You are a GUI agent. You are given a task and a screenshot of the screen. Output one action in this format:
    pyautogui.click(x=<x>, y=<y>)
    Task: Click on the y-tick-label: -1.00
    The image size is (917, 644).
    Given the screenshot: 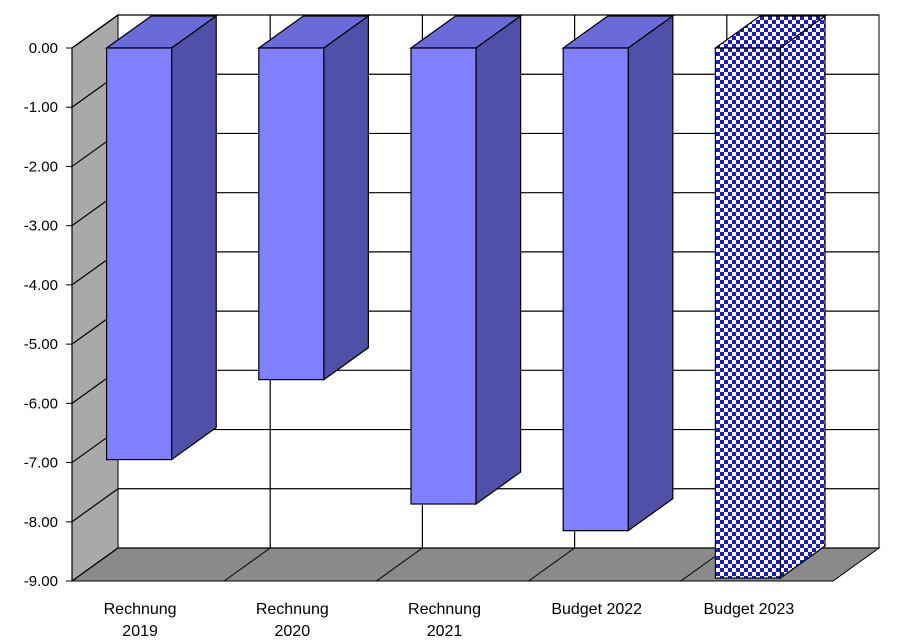 What is the action you would take?
    pyautogui.click(x=41, y=107)
    